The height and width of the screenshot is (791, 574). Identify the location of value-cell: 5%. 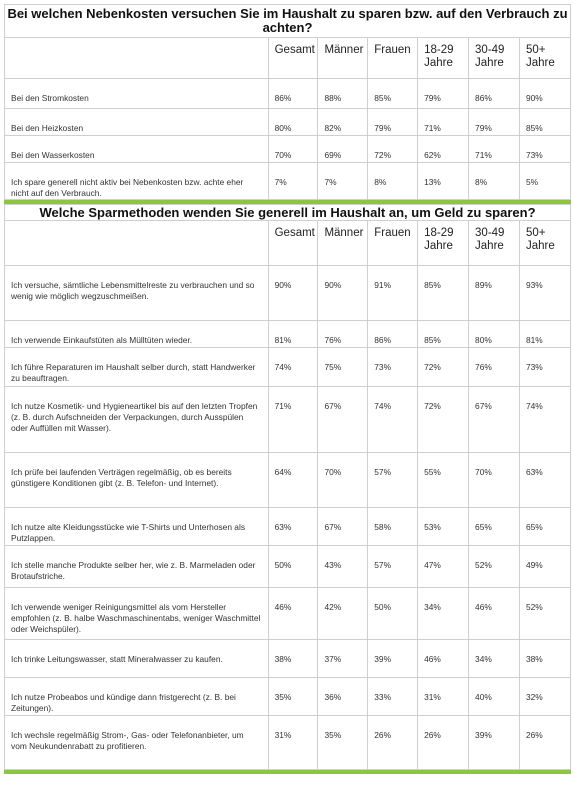
(545, 181).